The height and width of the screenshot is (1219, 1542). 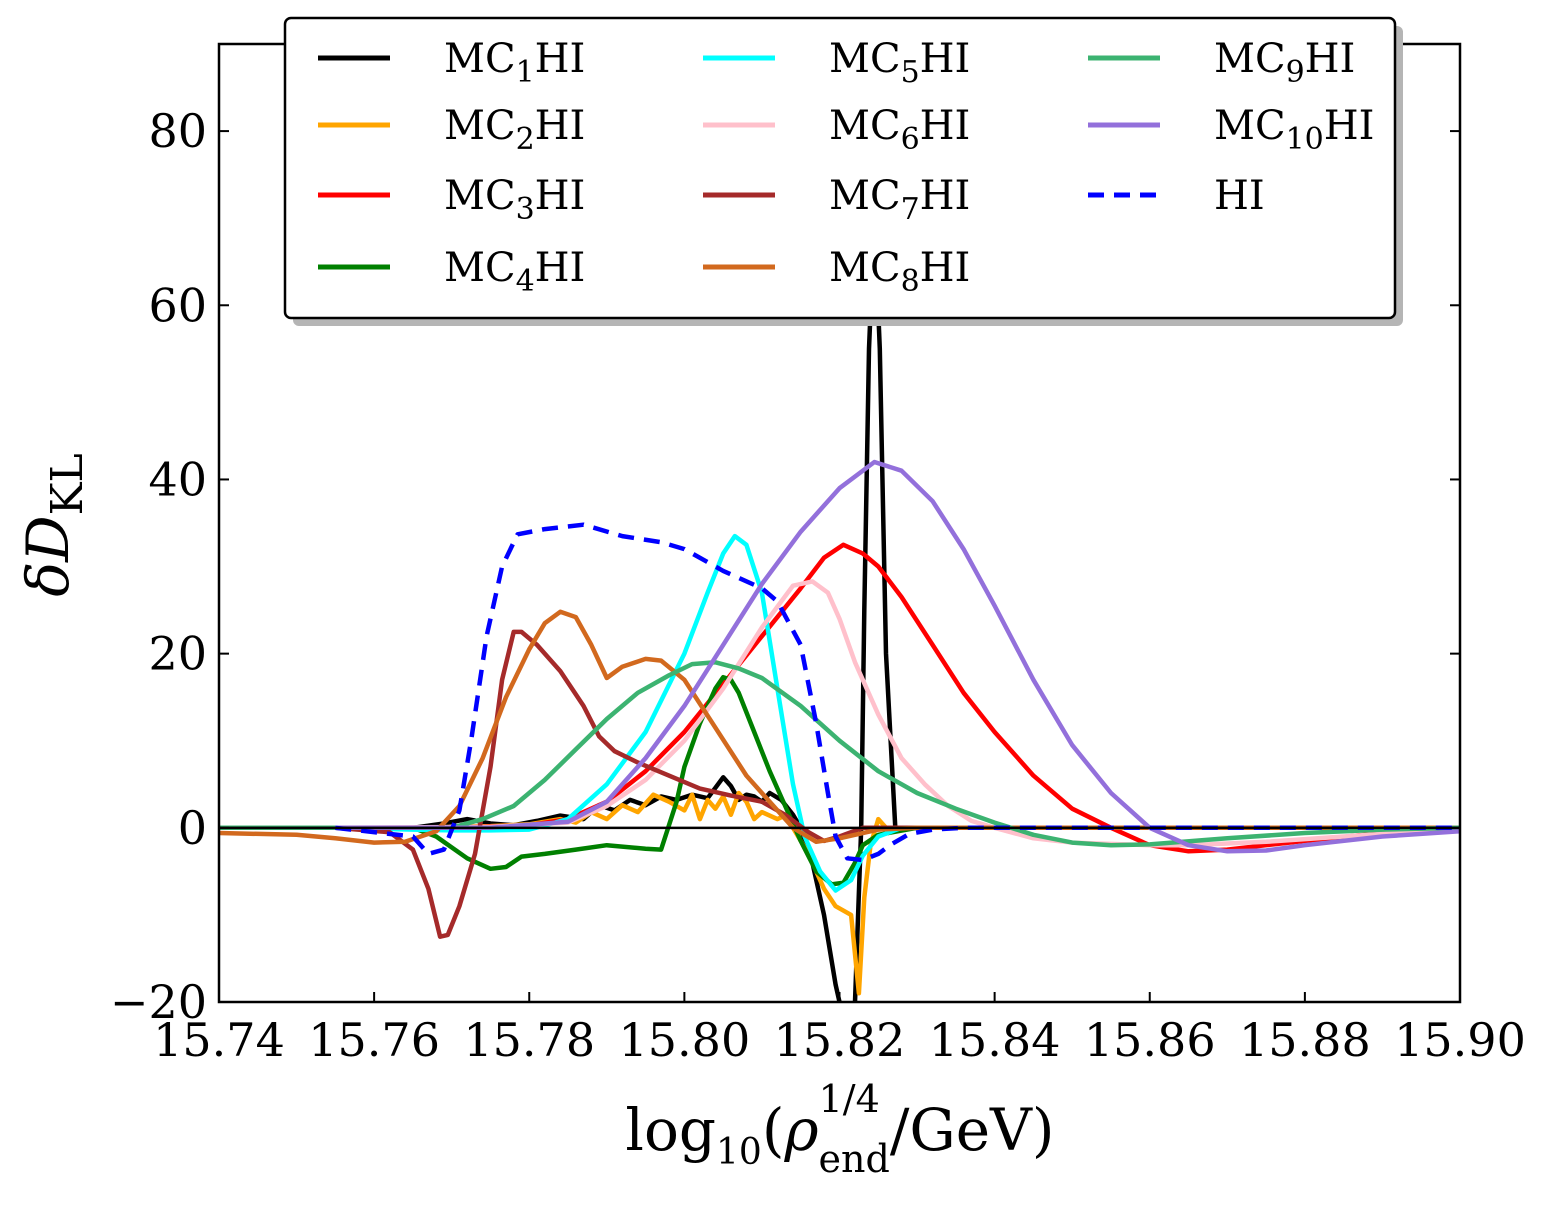 What do you see at coordinates (67, 484) in the screenshot?
I see `y-title-sub: KL` at bounding box center [67, 484].